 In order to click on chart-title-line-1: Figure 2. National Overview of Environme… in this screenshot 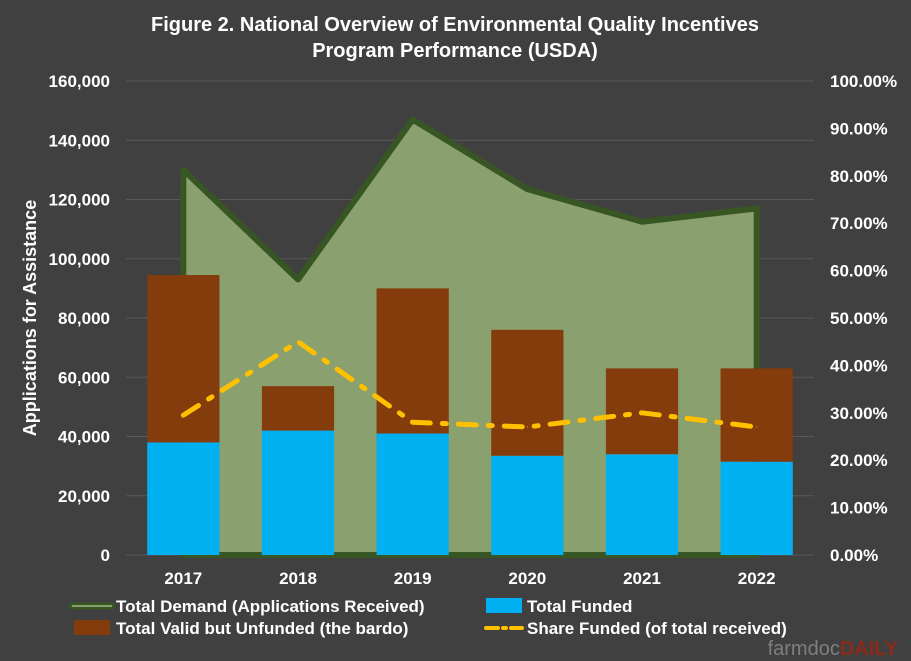, I will do `click(455, 25)`.